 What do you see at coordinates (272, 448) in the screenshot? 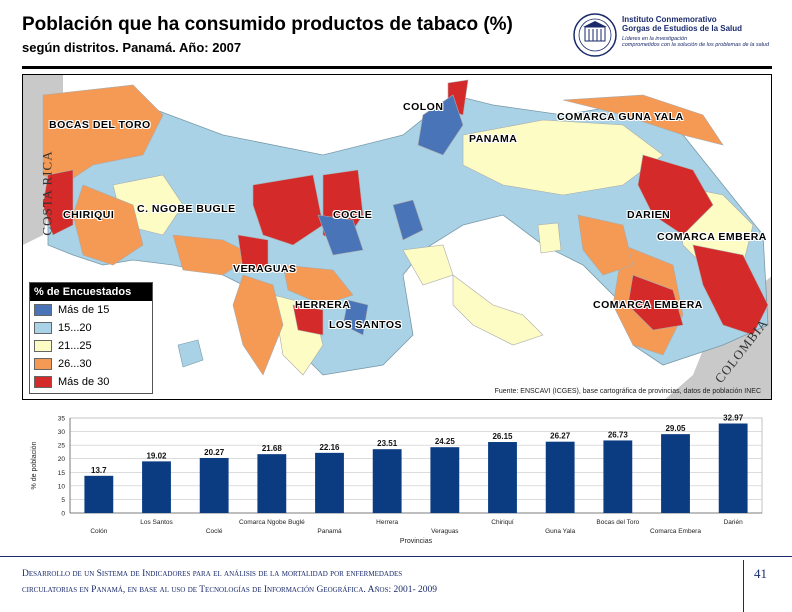
I see `bar-value-label: 21.68` at bounding box center [272, 448].